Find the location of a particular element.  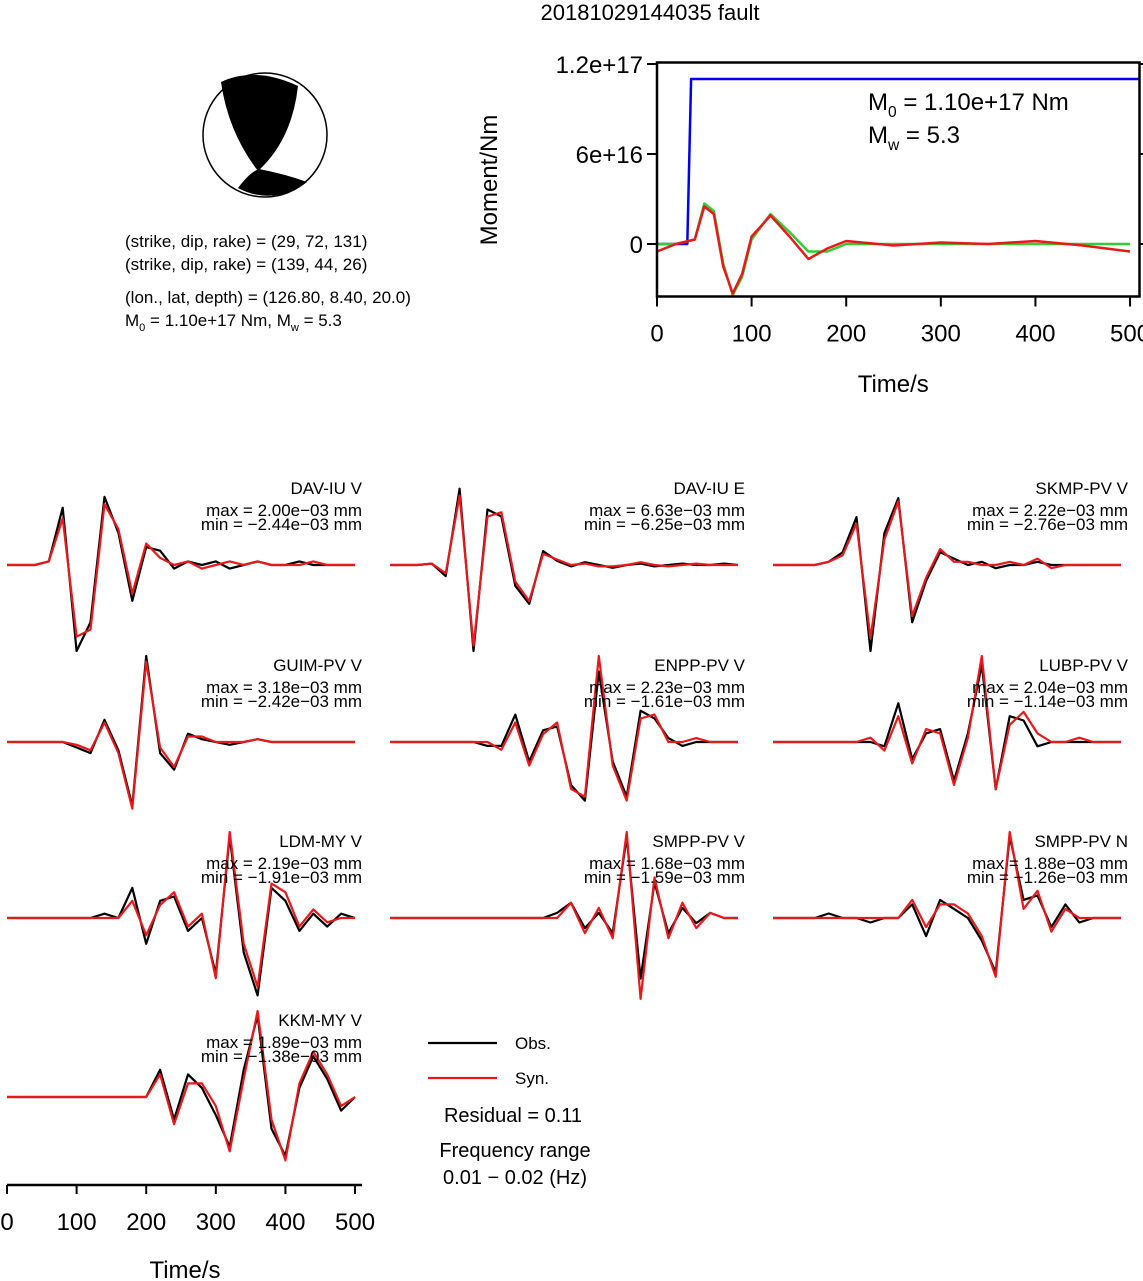

min-label: min = −2.76e−03 mm is located at coordinates (1047, 524).